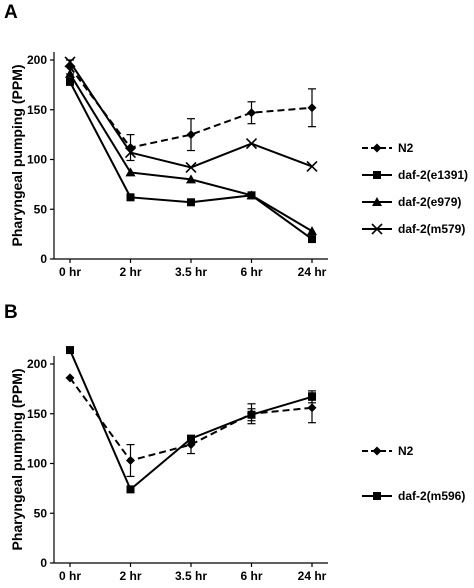  Describe the element at coordinates (130, 576) in the screenshot. I see `panel-b-x-tick-label: 2 hr` at that location.